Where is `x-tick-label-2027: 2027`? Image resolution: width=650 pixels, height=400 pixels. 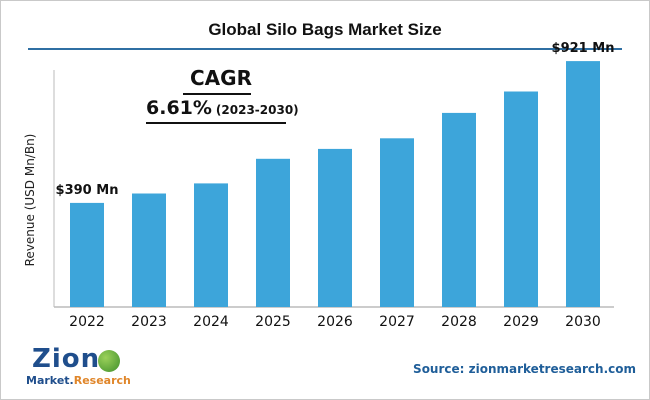
x-tick-label-2027: 2027 is located at coordinates (397, 322).